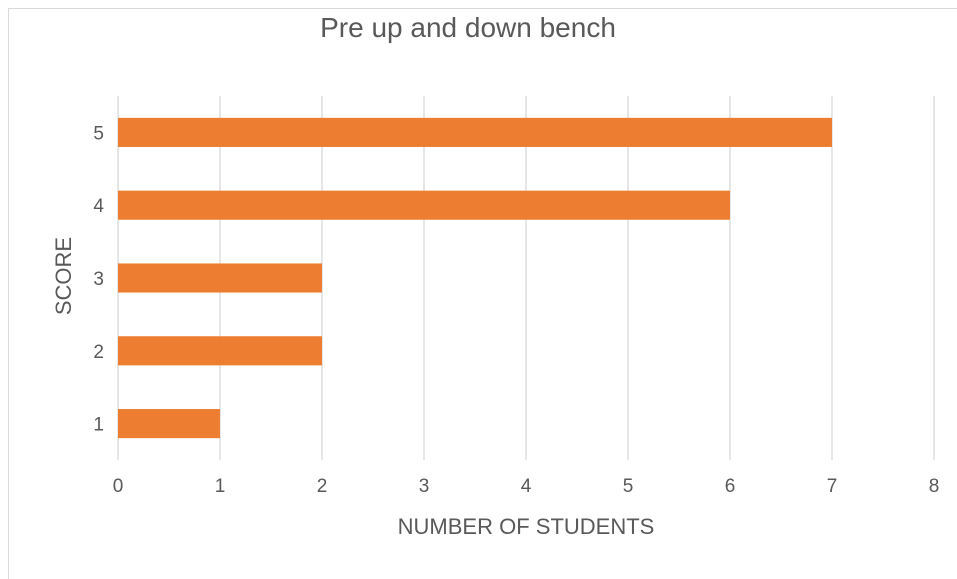 This screenshot has height=579, width=957. Describe the element at coordinates (98, 425) in the screenshot. I see `y-tick-label-1: 1` at that location.